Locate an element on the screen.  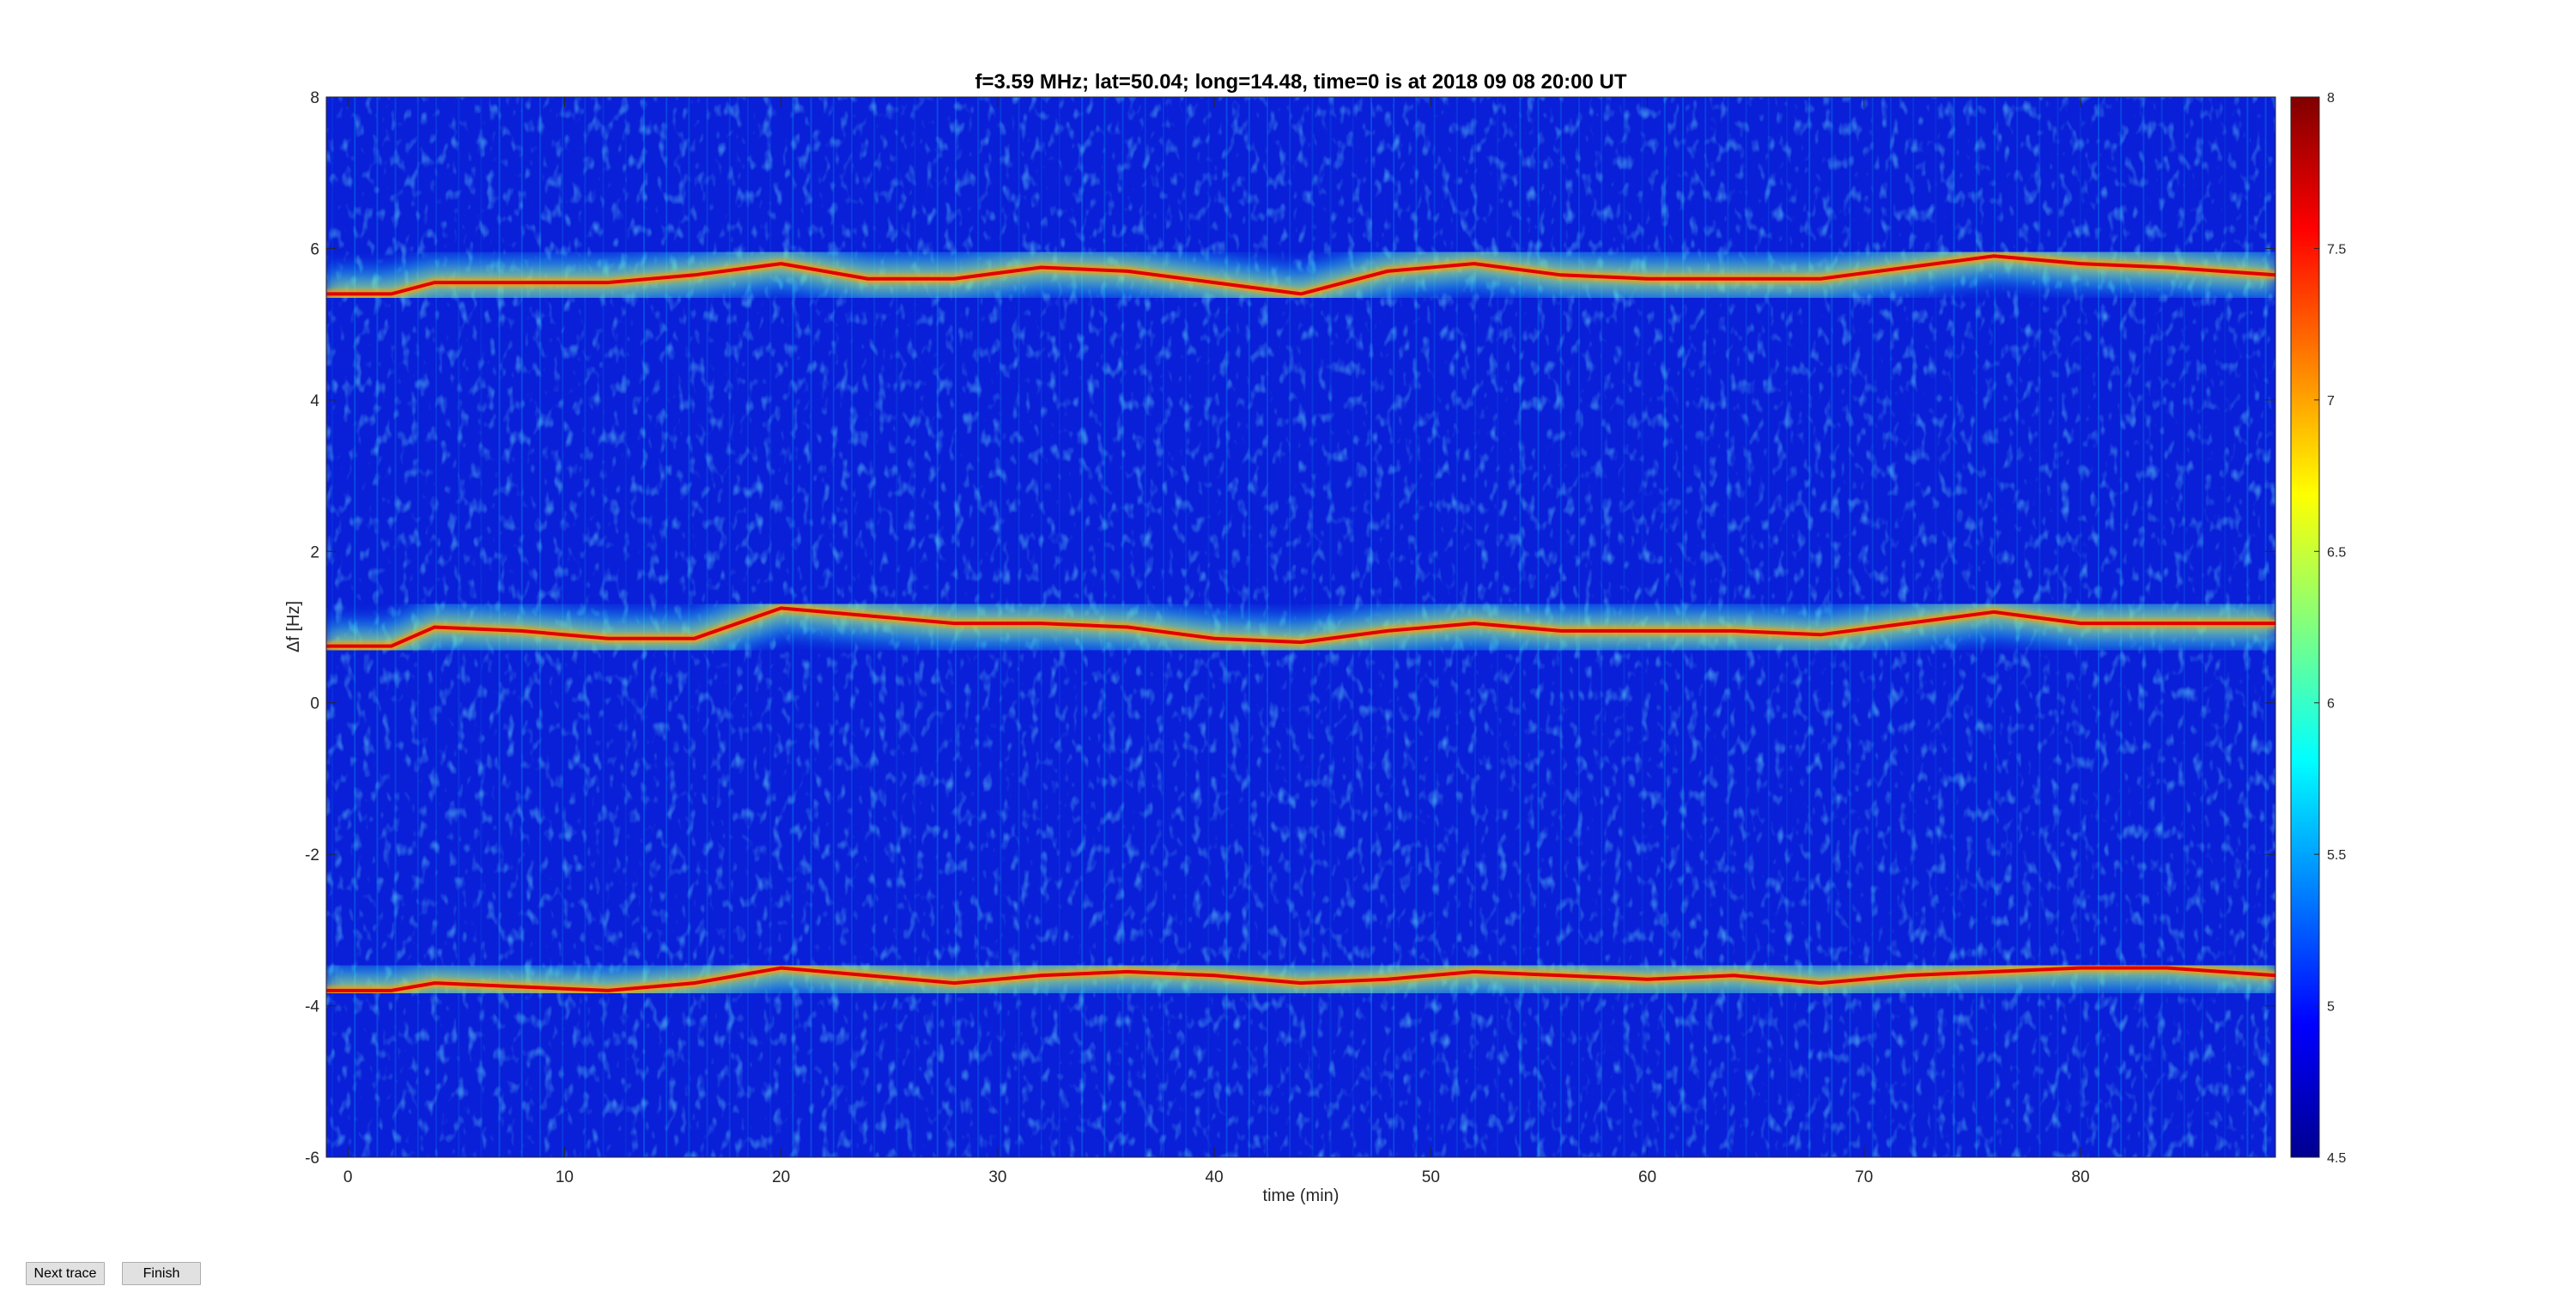
x-tick-label: 20 is located at coordinates (781, 1177).